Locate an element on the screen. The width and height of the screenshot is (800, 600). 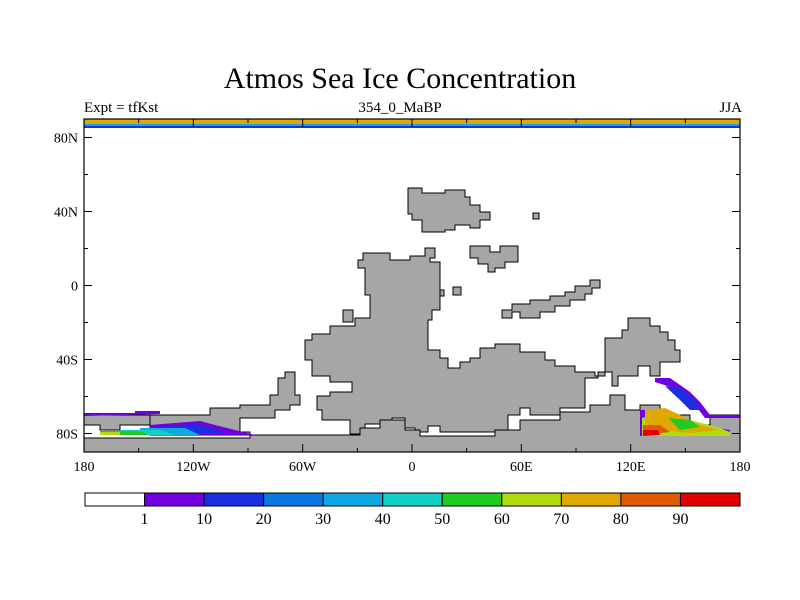
land-east-island is located at coordinates (494, 259).